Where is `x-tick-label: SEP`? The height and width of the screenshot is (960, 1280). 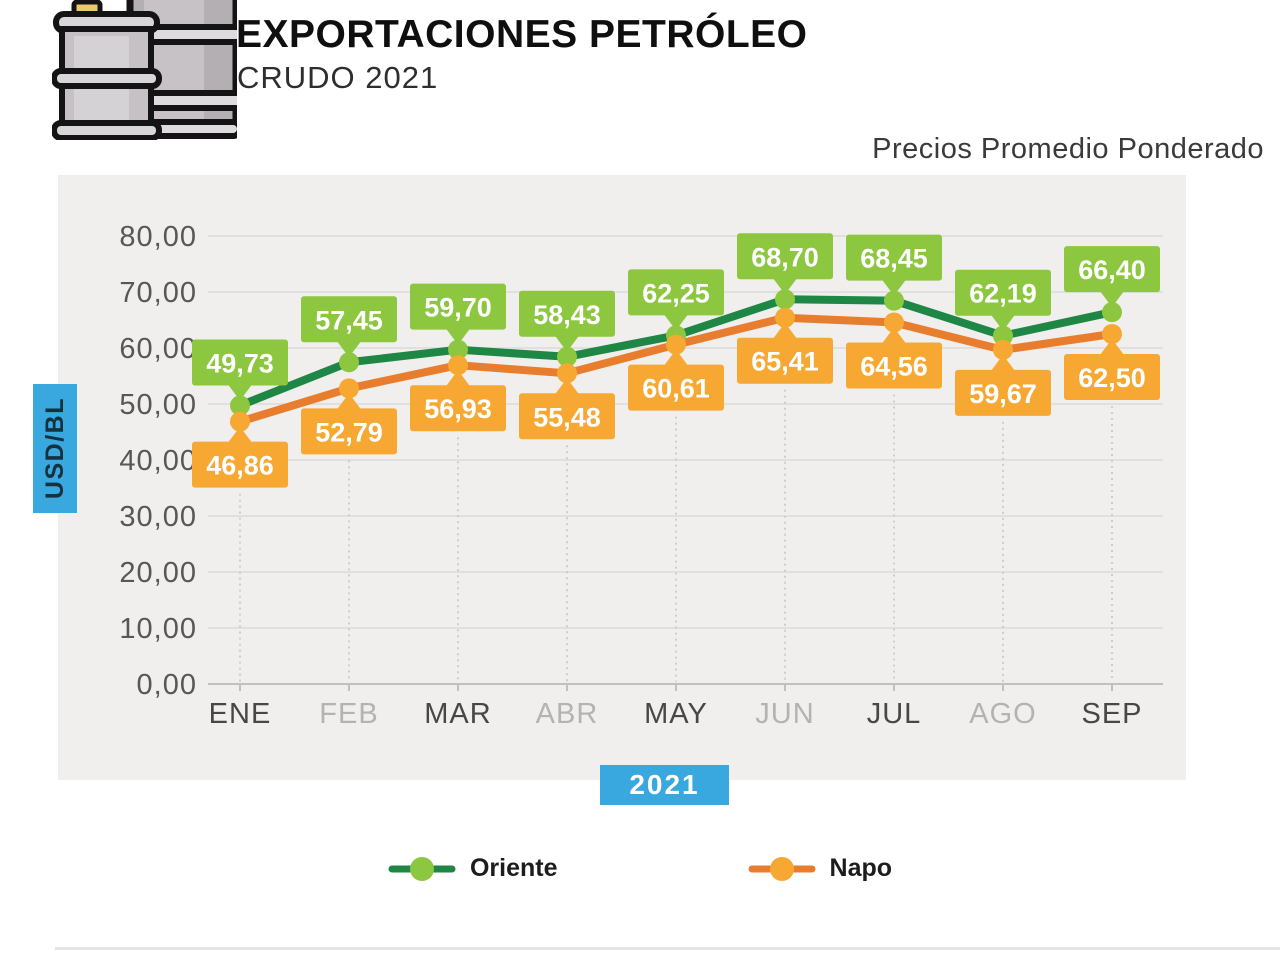 x-tick-label: SEP is located at coordinates (1111, 714).